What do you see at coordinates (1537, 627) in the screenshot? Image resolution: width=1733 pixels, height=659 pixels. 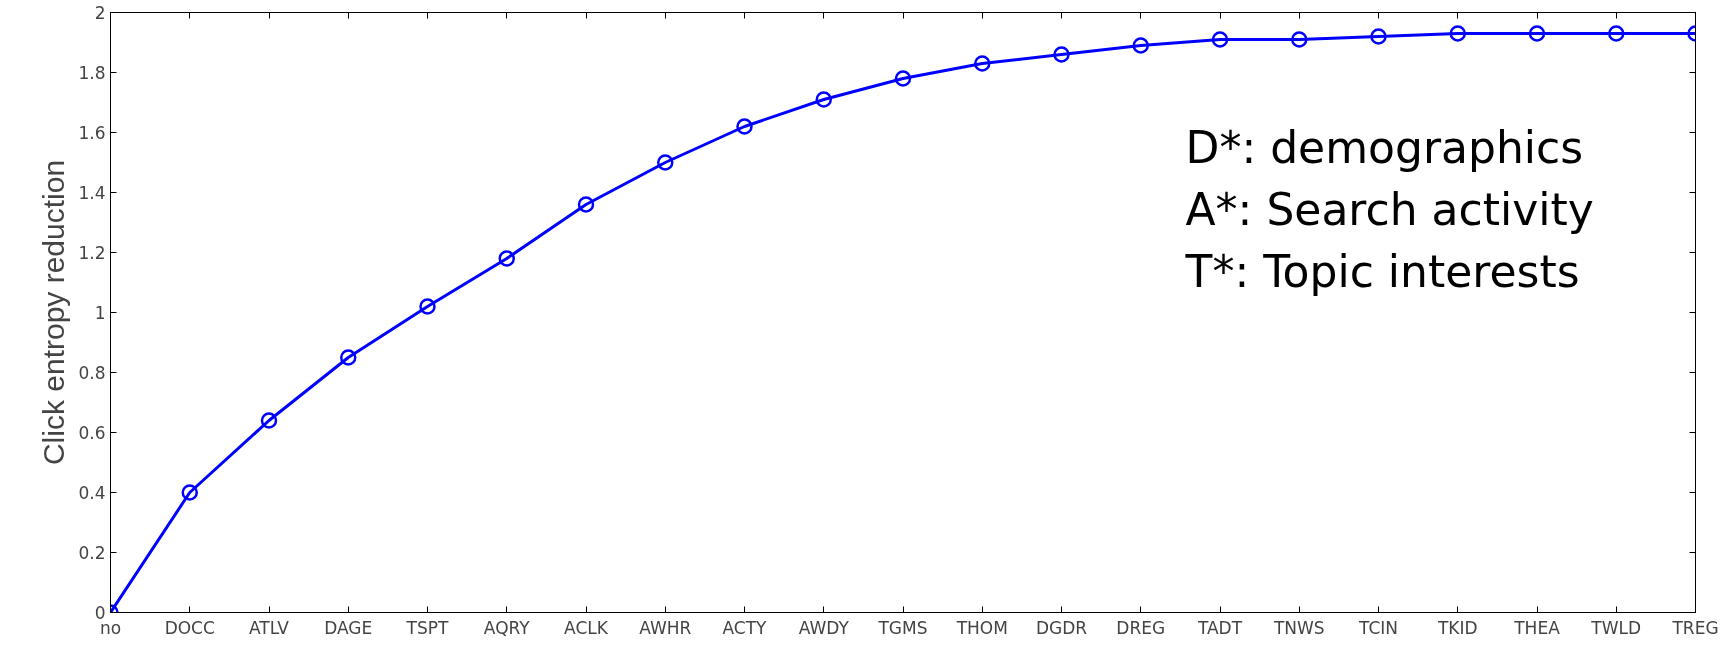 I see `x-tick-label: THEA` at bounding box center [1537, 627].